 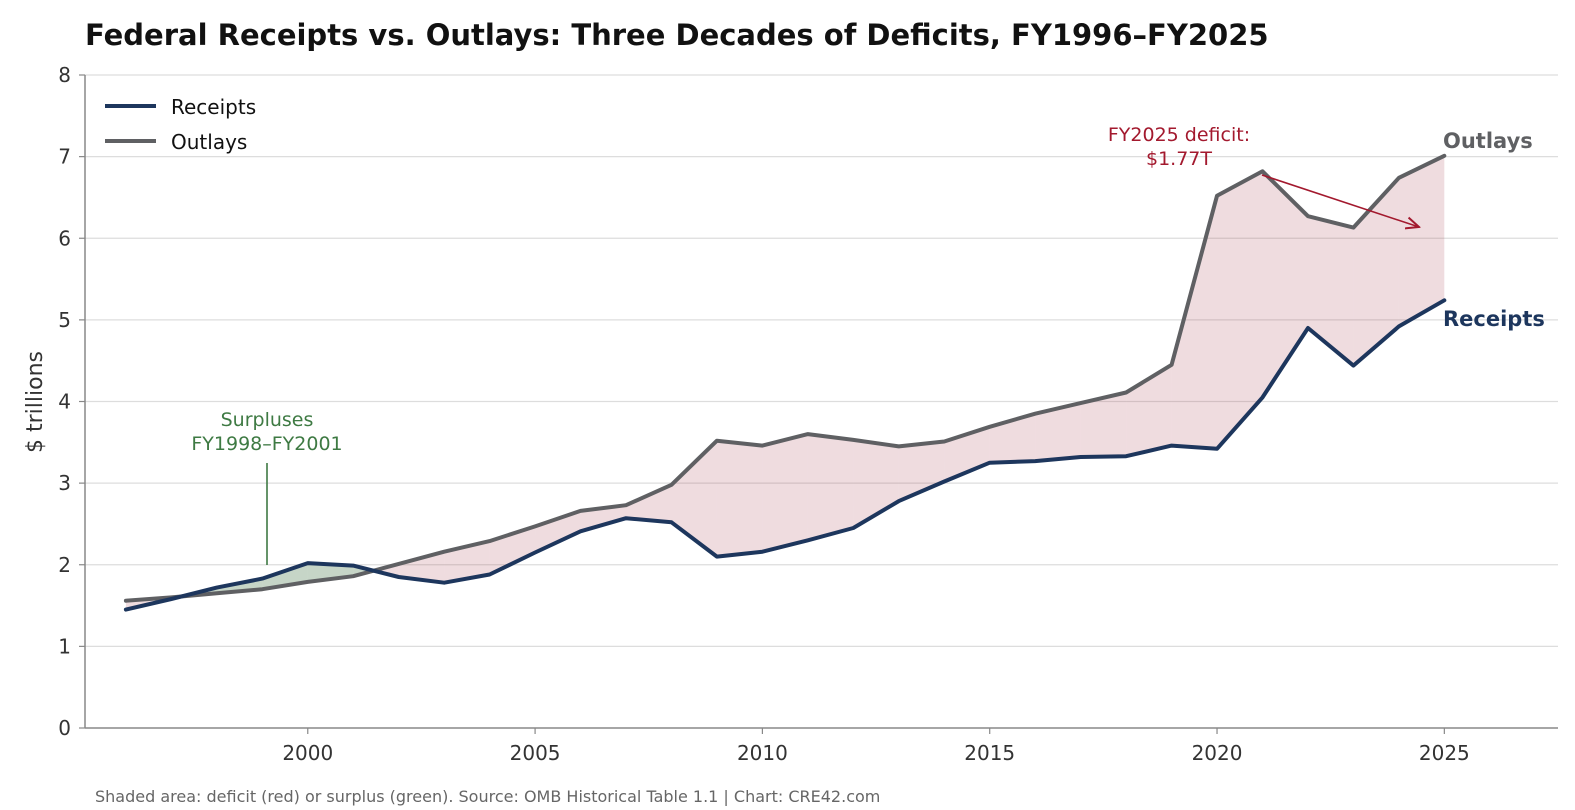 What do you see at coordinates (64, 157) in the screenshot?
I see `y-tick-label: 7` at bounding box center [64, 157].